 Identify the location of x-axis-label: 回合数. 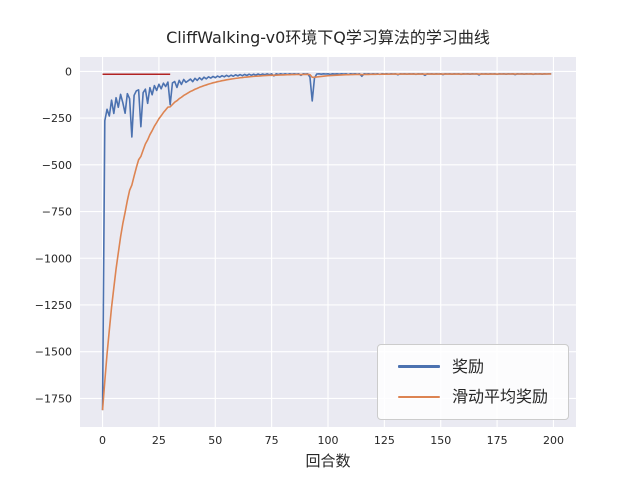
(328, 461).